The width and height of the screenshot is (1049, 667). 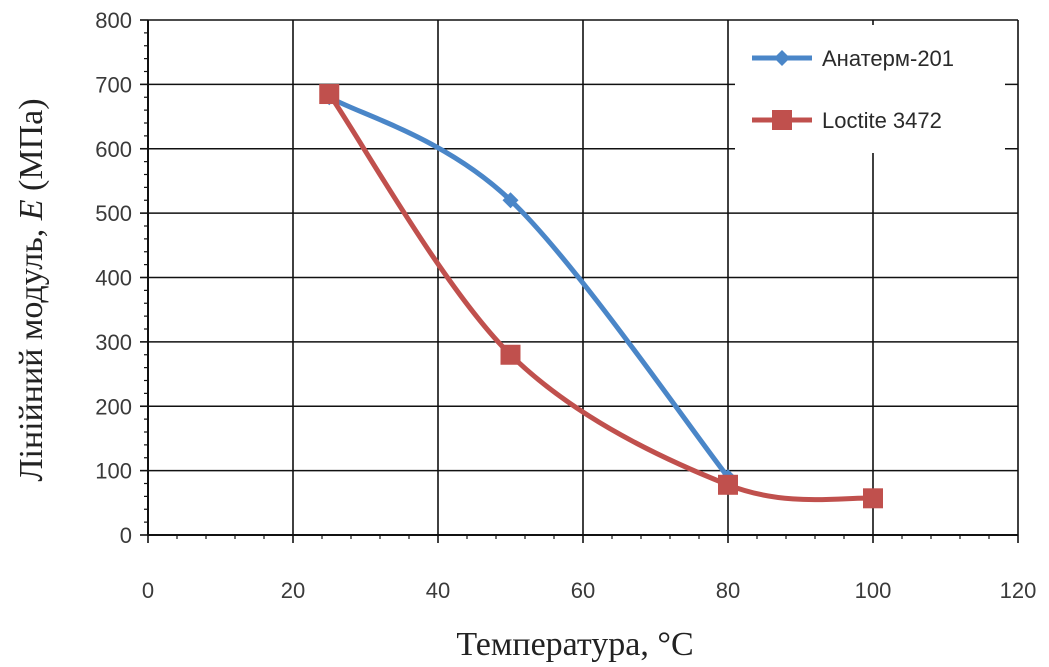 I want to click on y-tick-label: 0, so click(x=126, y=535).